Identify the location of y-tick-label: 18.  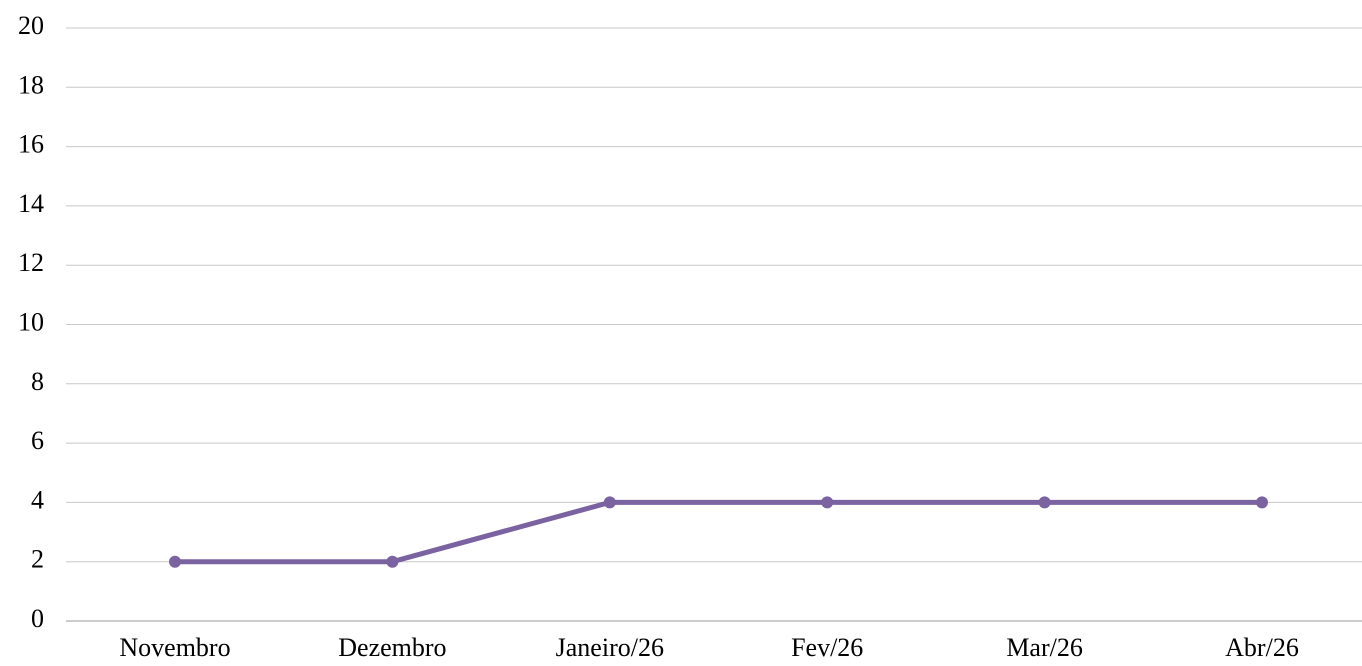
(31, 84).